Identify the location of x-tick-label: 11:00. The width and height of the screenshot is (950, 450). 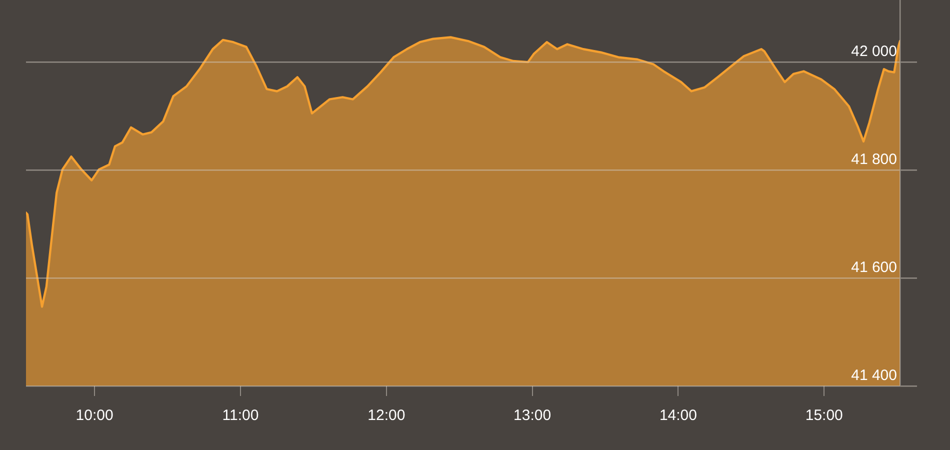
(240, 415).